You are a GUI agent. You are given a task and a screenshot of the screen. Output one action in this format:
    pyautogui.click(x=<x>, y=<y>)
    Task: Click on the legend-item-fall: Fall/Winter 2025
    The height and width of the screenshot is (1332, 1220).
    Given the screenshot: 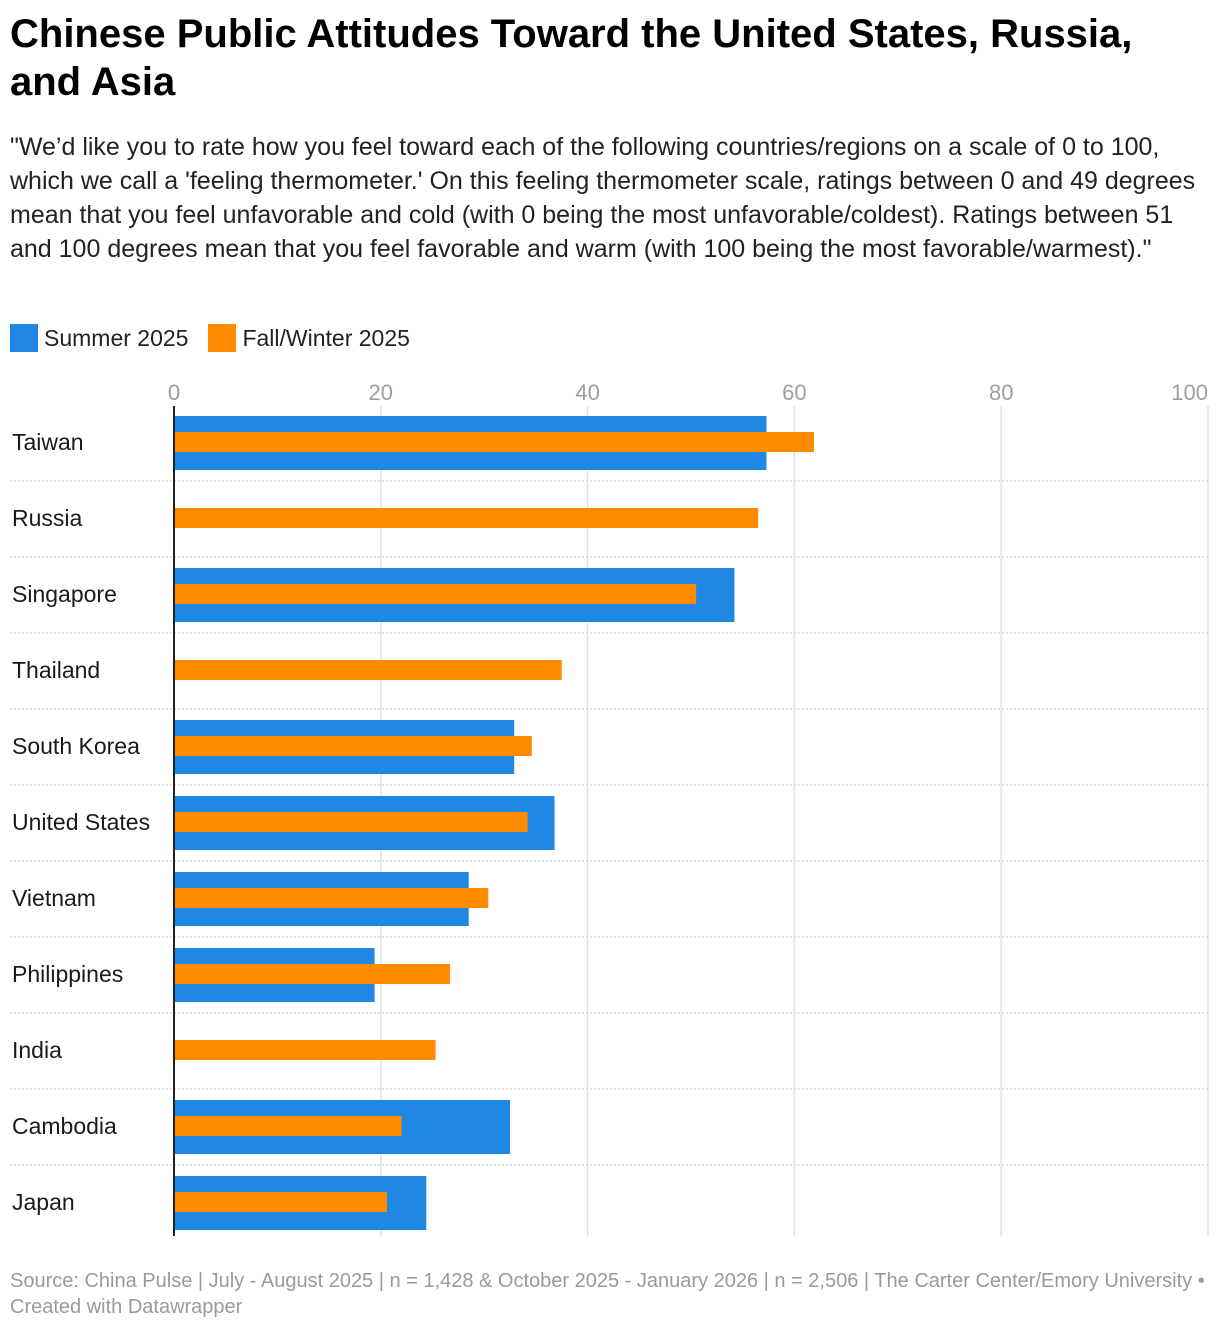 What is the action you would take?
    pyautogui.click(x=309, y=338)
    